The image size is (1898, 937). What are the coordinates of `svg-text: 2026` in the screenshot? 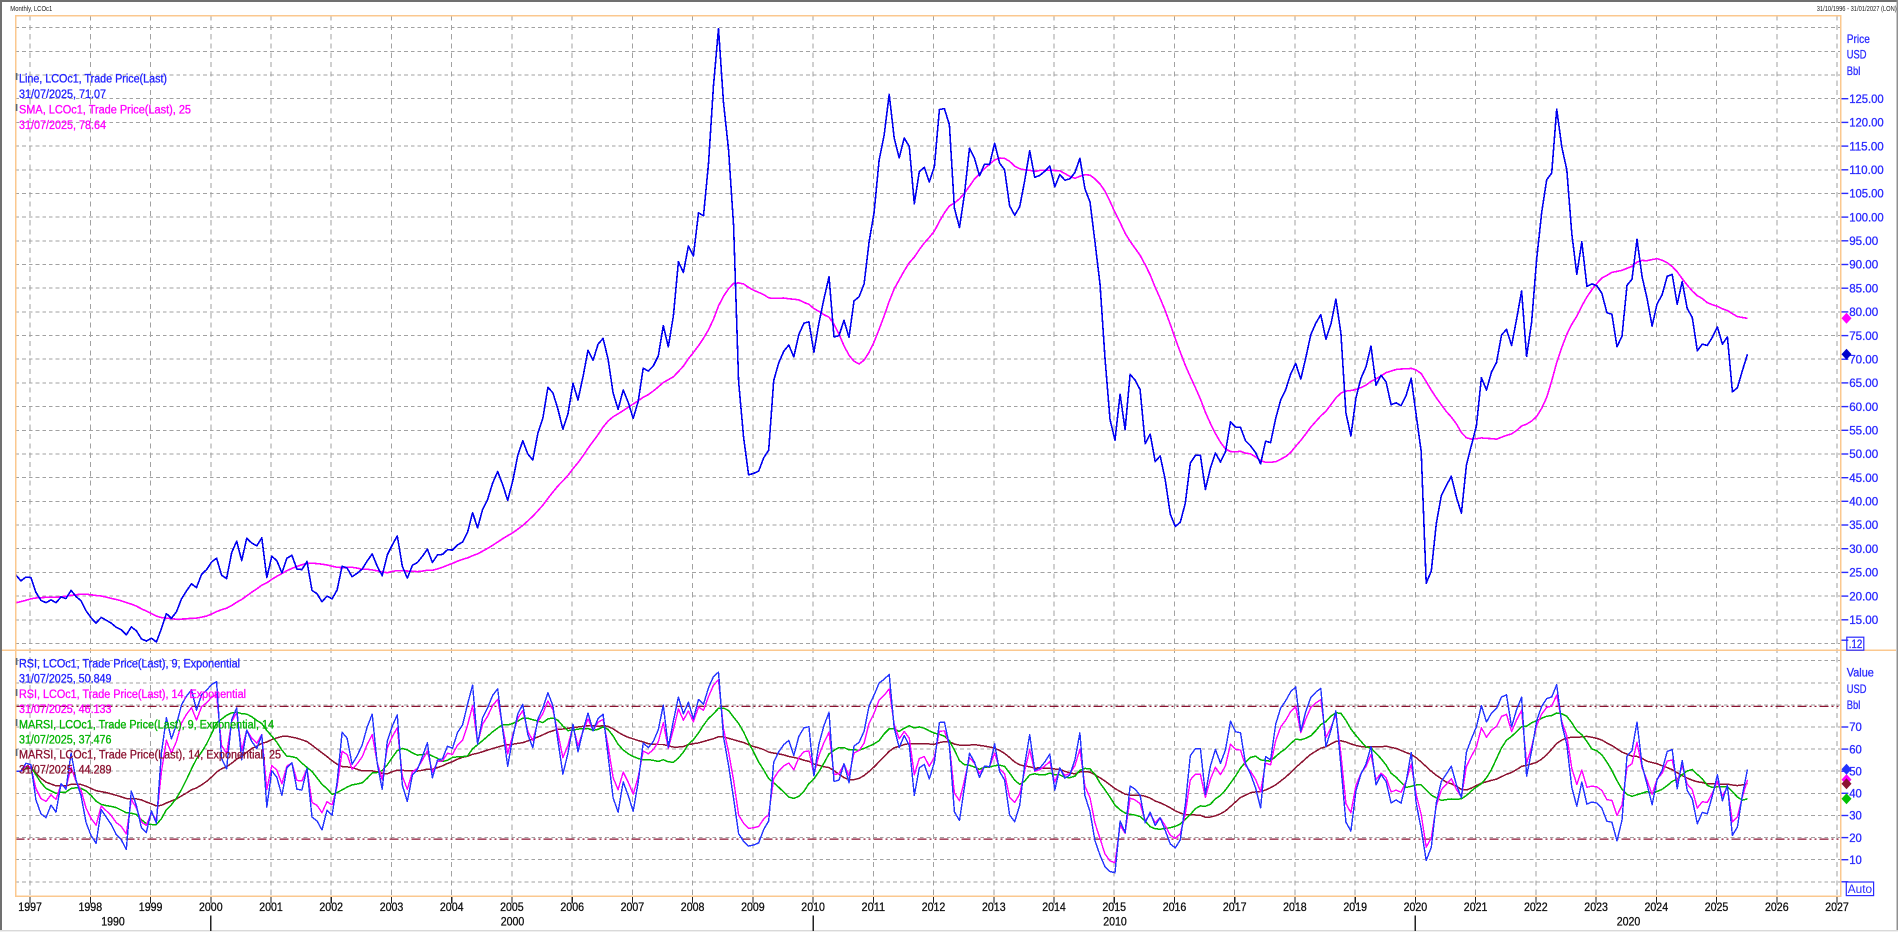 It's located at (1777, 907).